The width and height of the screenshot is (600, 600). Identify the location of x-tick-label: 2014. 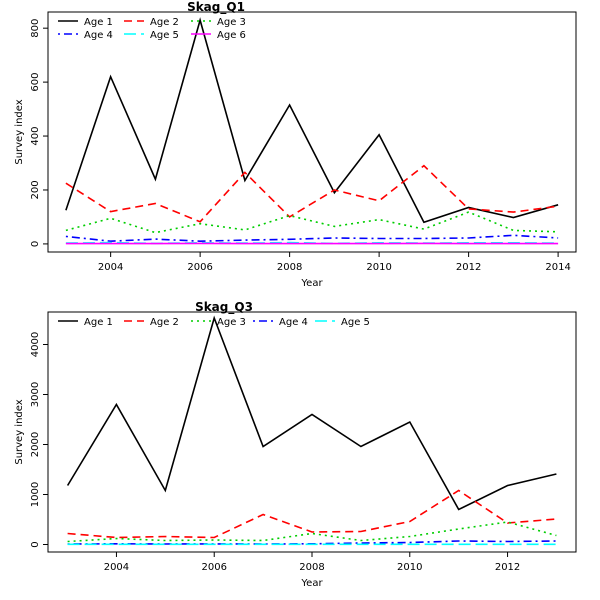
(557, 267).